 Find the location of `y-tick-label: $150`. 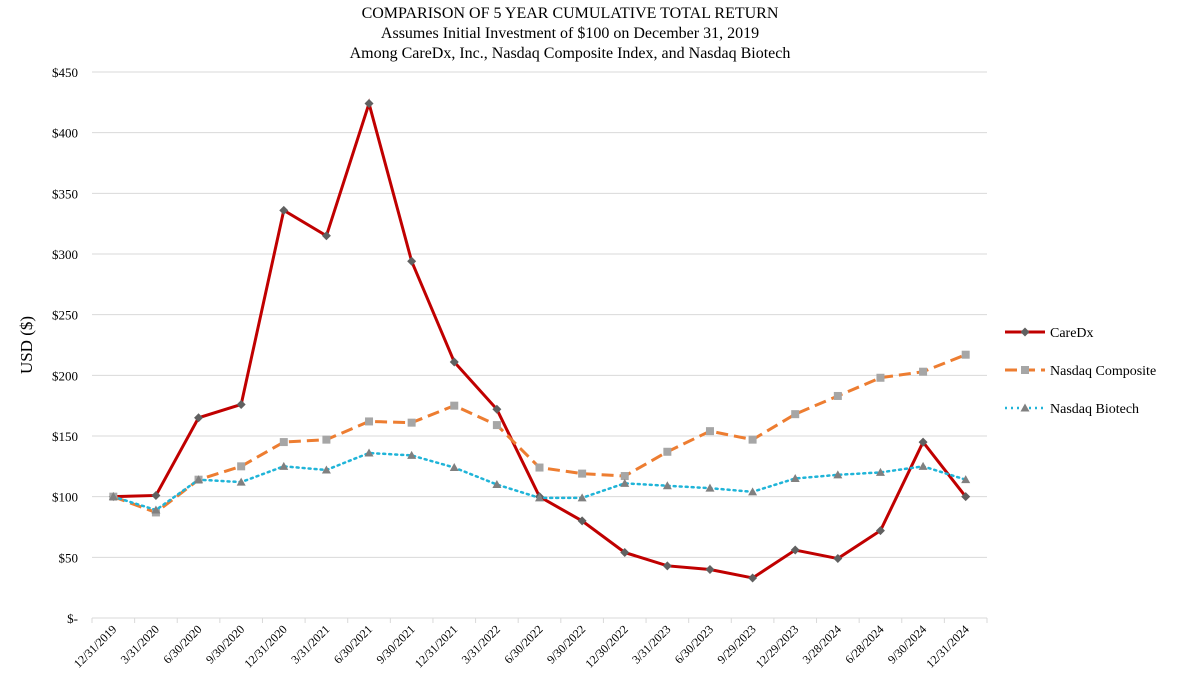

y-tick-label: $150 is located at coordinates (65, 436).